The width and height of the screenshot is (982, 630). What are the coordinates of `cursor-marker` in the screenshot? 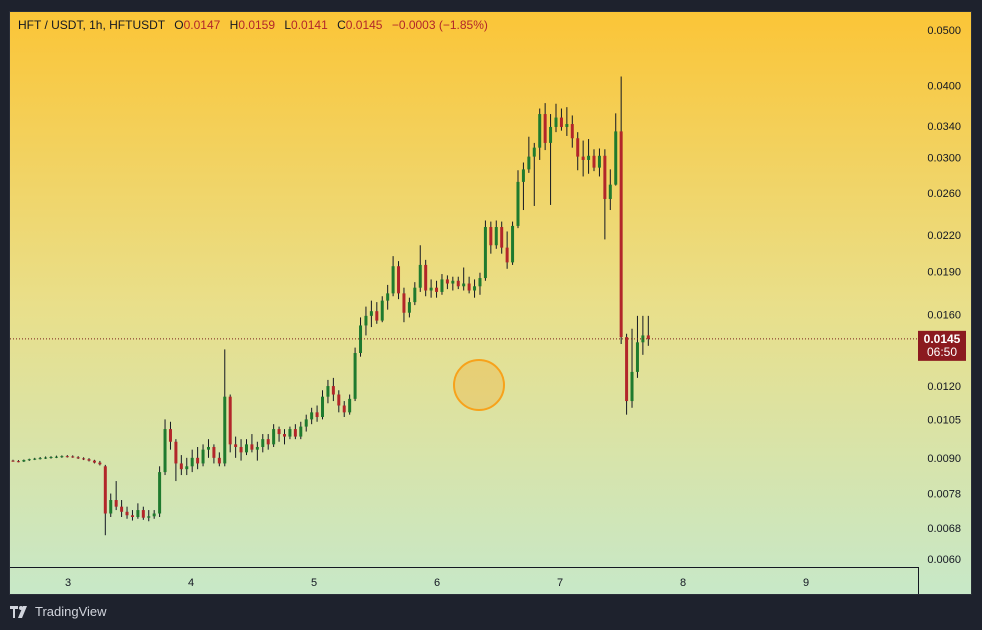 It's located at (479, 385).